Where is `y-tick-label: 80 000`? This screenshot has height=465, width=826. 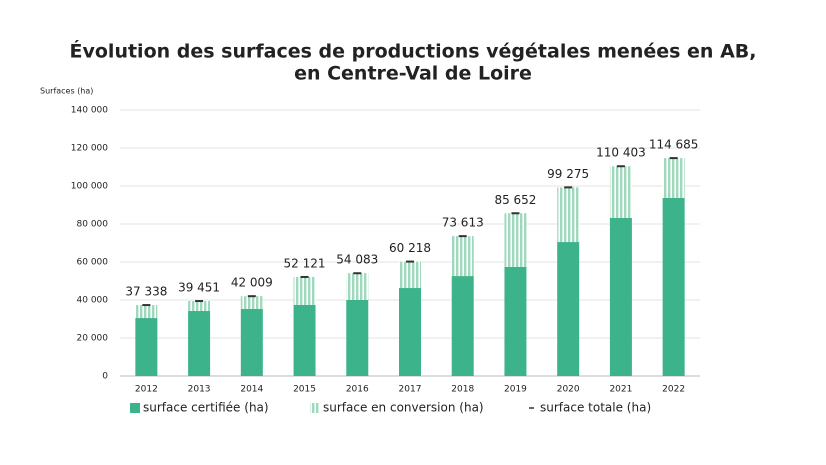
y-tick-label: 80 000 is located at coordinates (93, 225).